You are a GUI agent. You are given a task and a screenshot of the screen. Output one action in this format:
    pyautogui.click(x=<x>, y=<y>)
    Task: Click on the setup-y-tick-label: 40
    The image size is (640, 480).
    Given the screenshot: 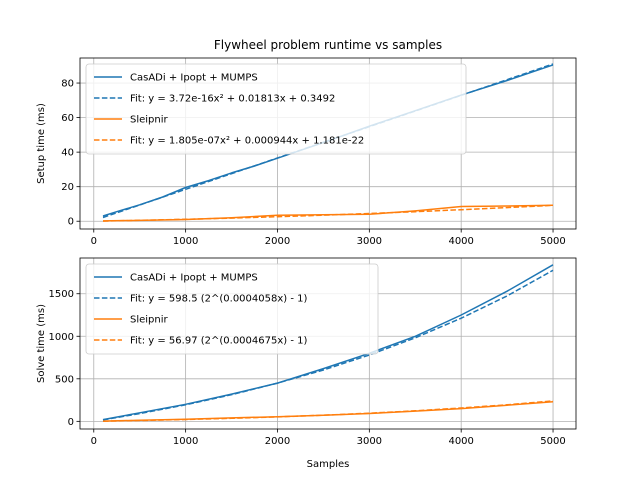 What is the action you would take?
    pyautogui.click(x=67, y=153)
    